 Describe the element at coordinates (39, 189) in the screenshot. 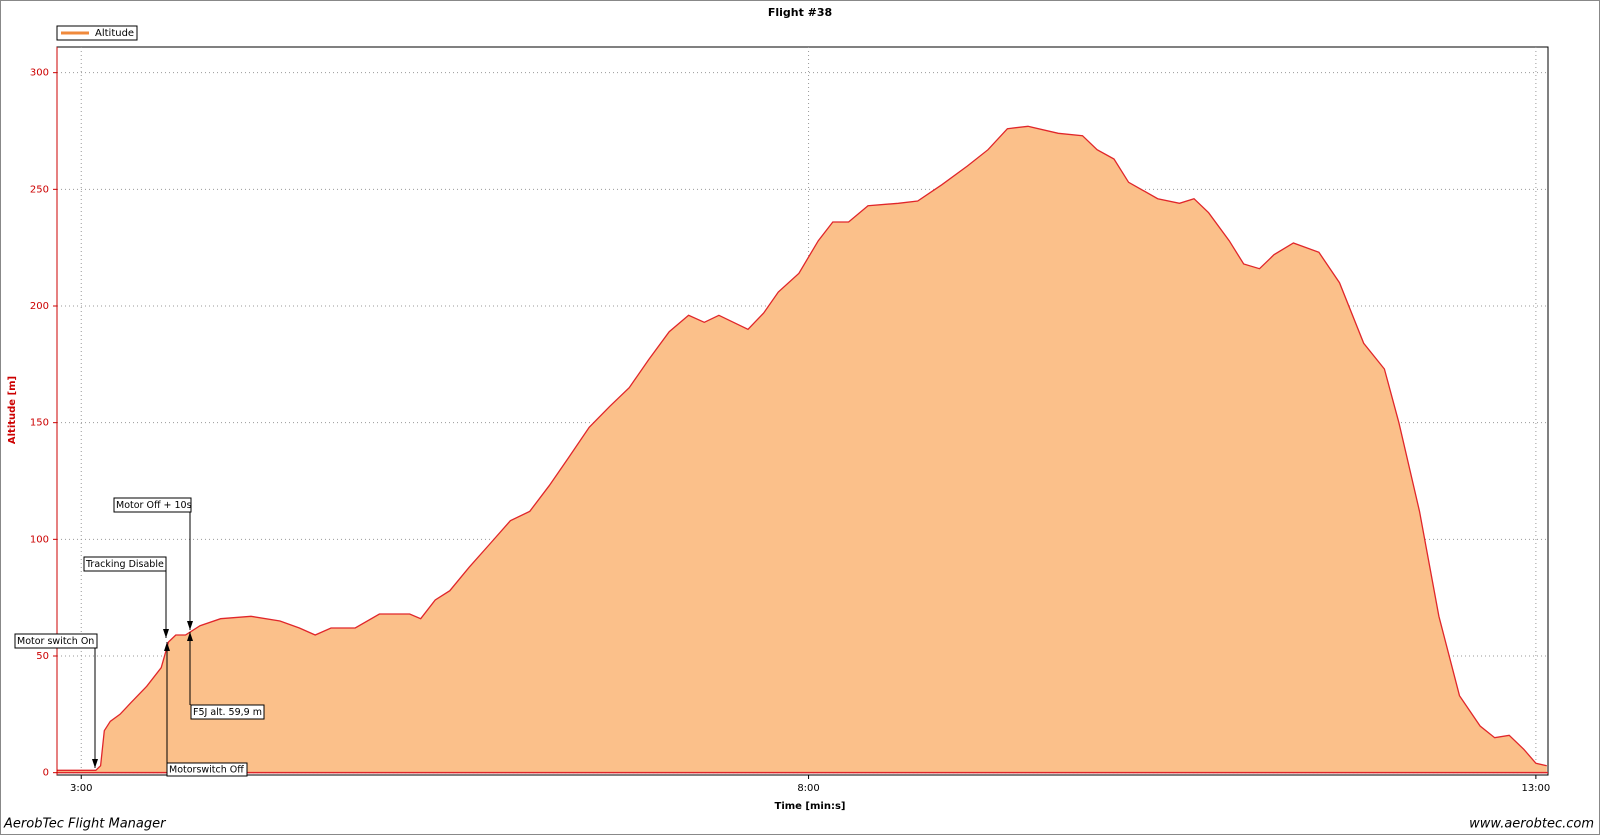

I see `y-tick-label: 250` at that location.